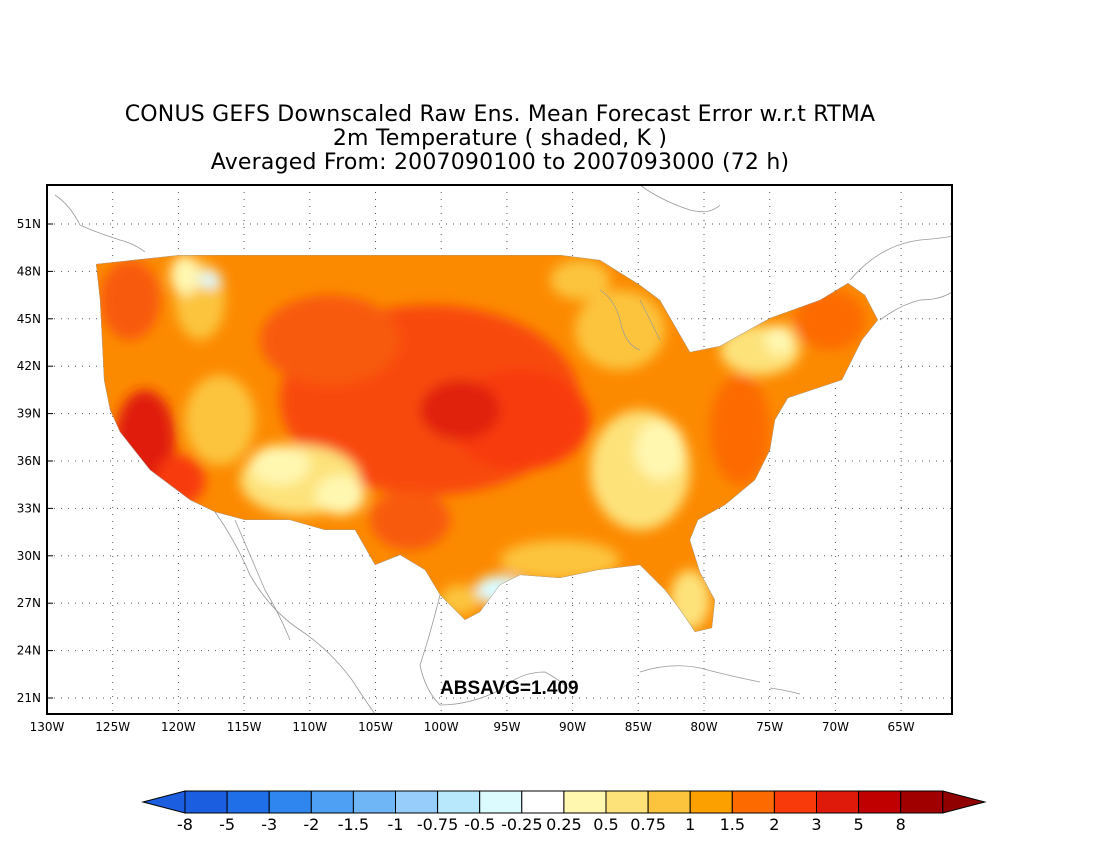 The height and width of the screenshot is (850, 1100). Describe the element at coordinates (29, 414) in the screenshot. I see `lat-tick-label: 39N` at that location.